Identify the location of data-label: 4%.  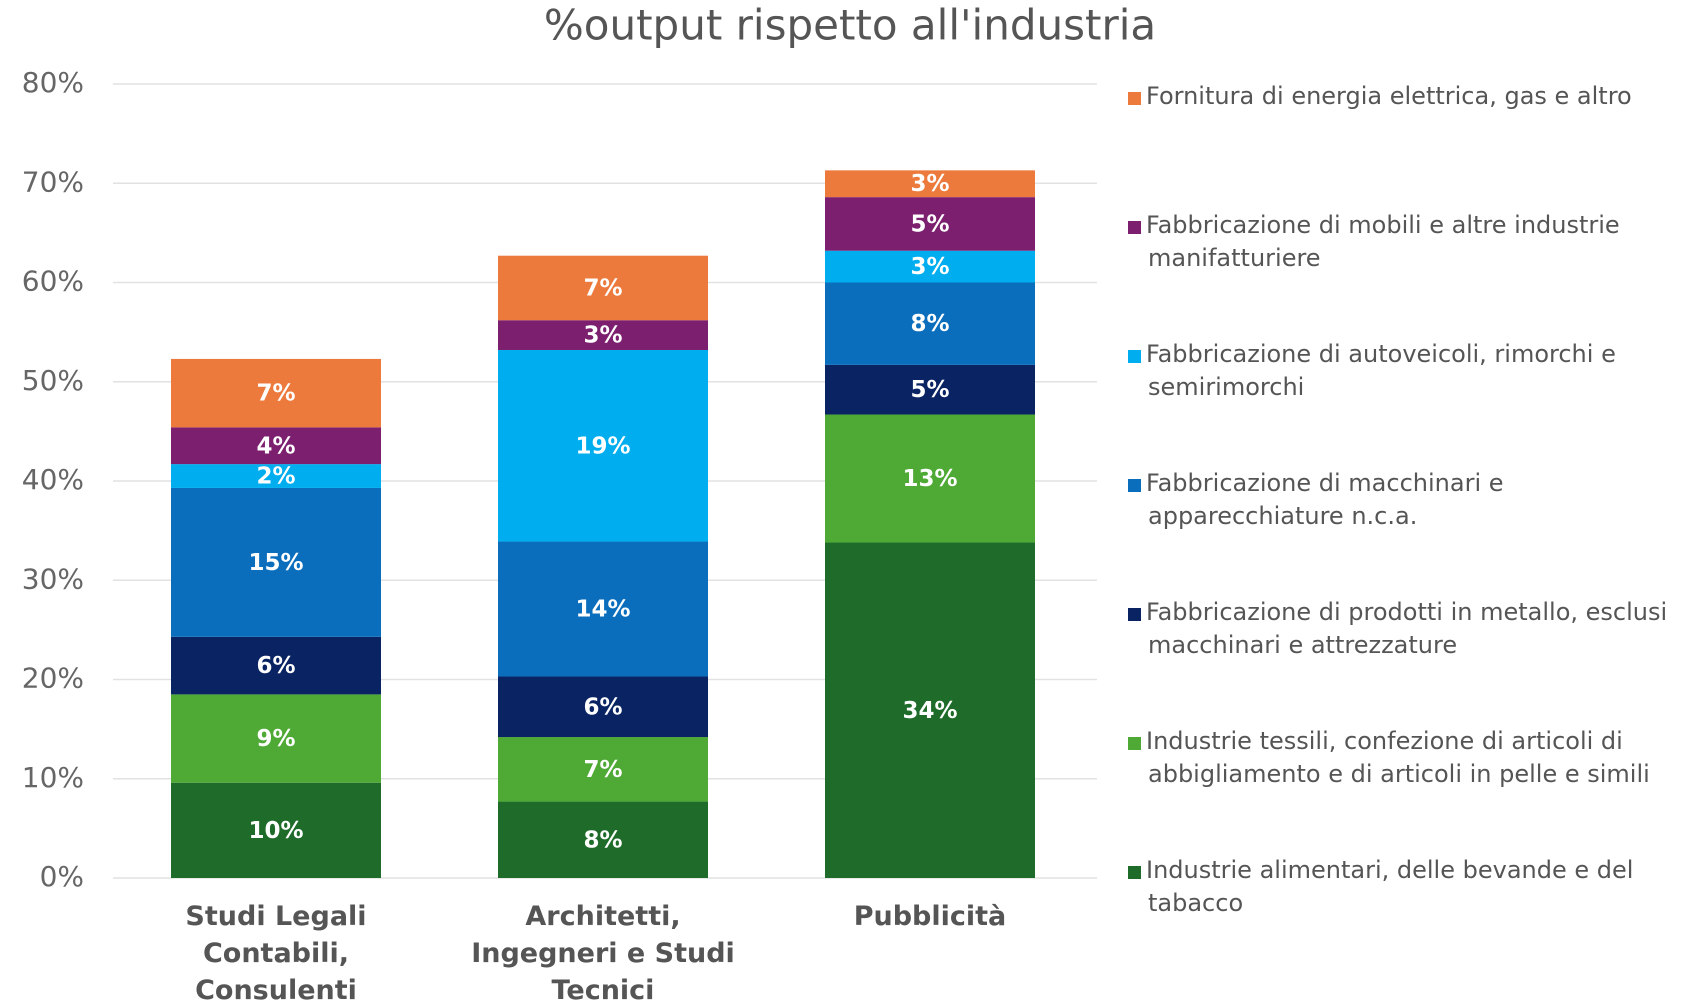
(275, 446).